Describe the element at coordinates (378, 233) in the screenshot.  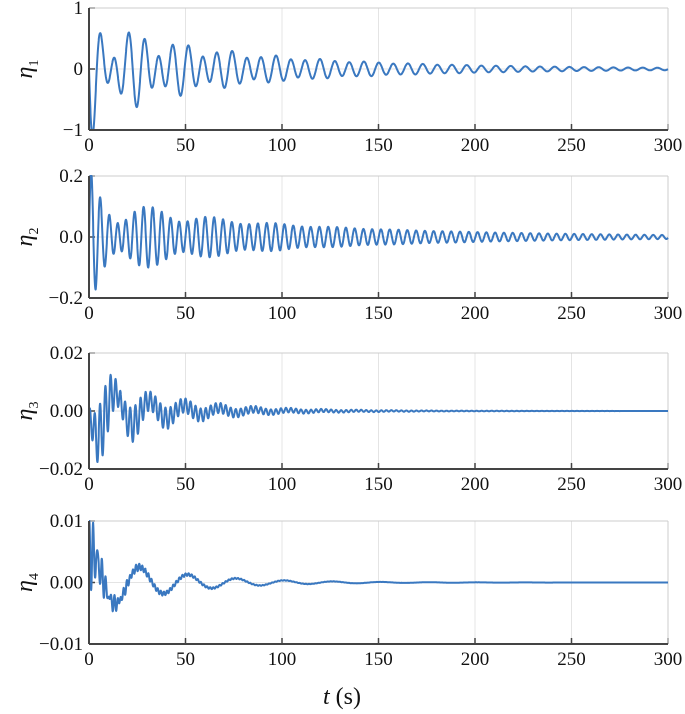
I see `series-line-eta2` at that location.